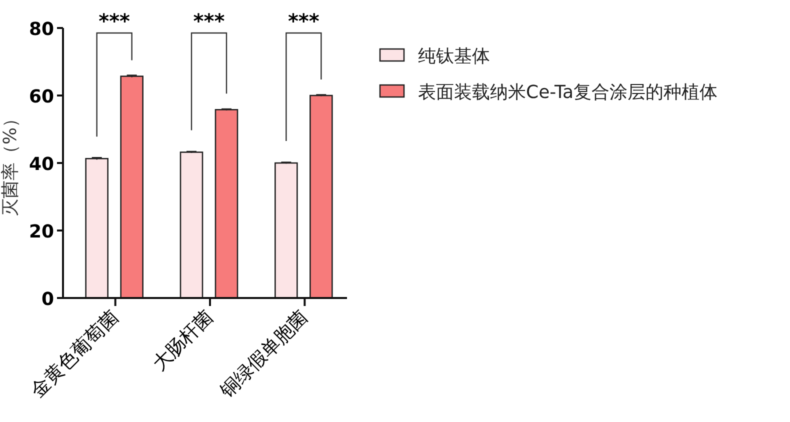 This screenshot has height=422, width=790. I want to click on y-tick-label: 80, so click(41, 29).